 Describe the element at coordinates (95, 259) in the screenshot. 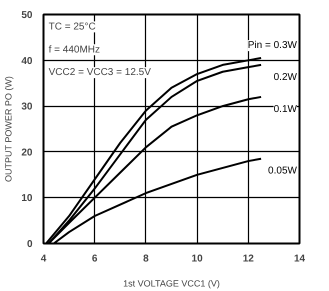

I see `x-tick-label: 6` at that location.